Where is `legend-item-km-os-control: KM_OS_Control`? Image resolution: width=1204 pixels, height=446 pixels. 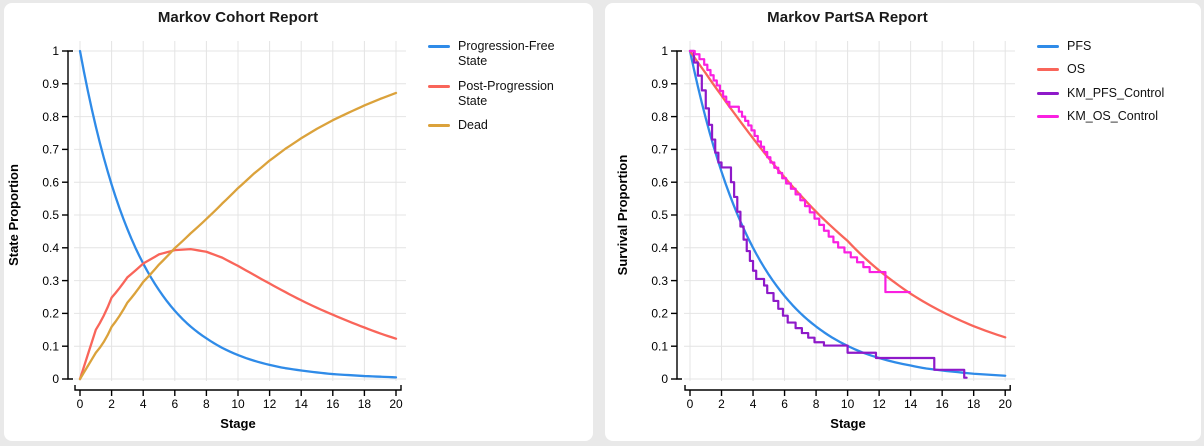 legend-item-km-os-control: KM_OS_Control is located at coordinates (1100, 116).